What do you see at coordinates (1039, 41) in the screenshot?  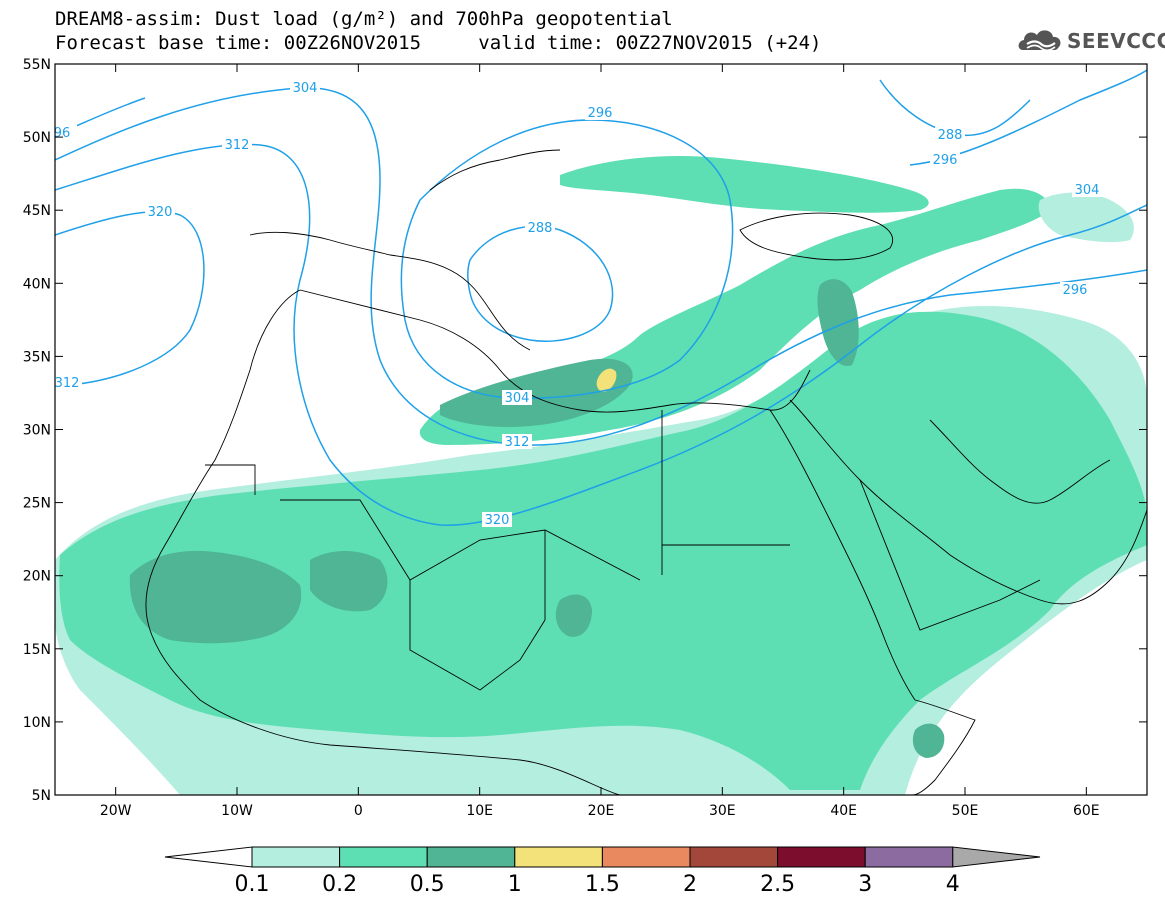 I see `cloud-logo-icon` at bounding box center [1039, 41].